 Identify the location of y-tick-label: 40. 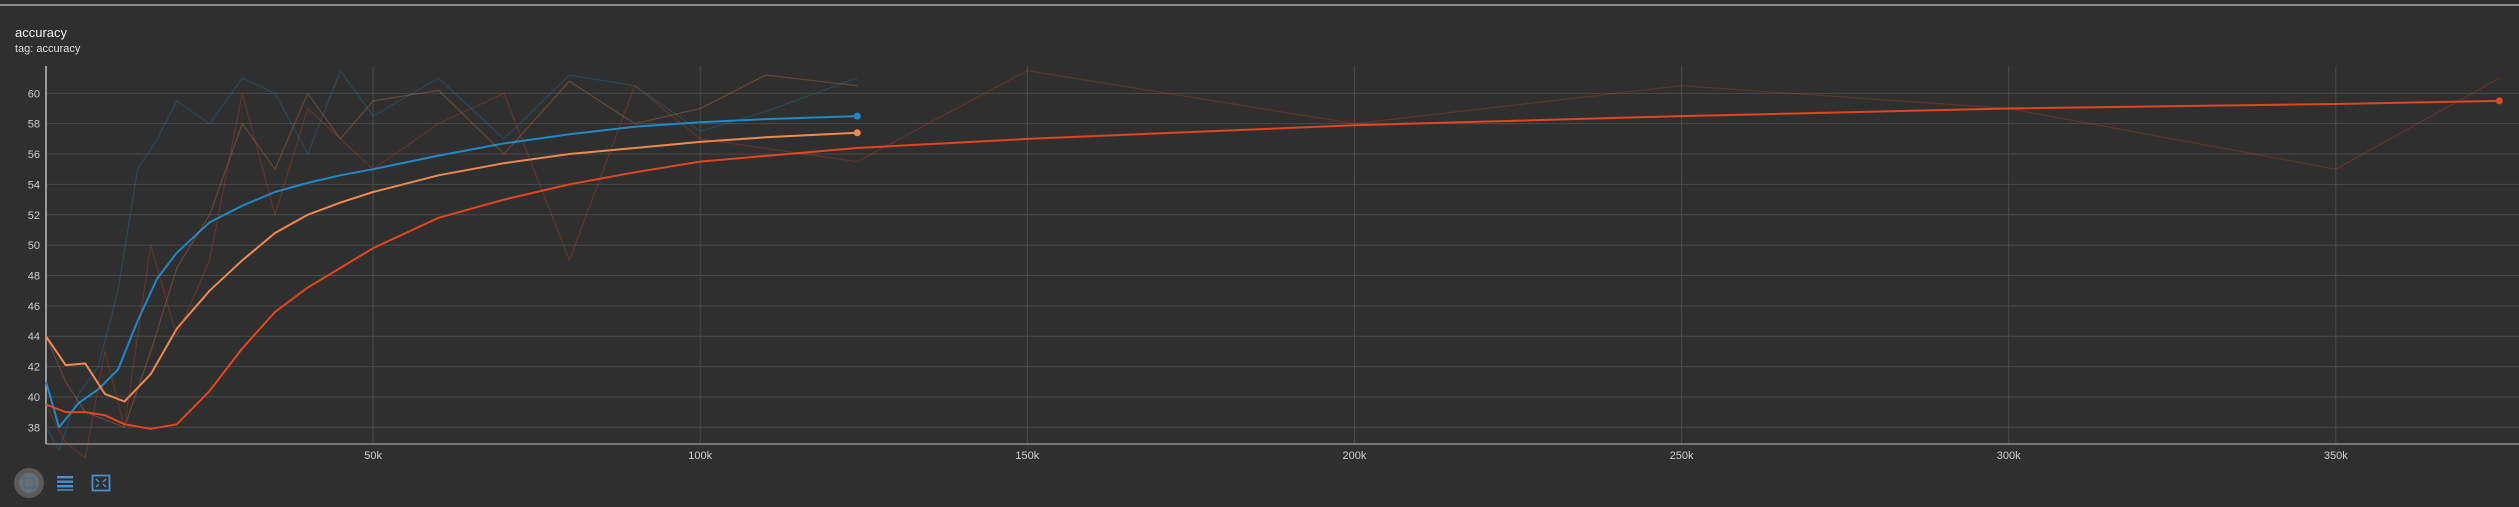
(34, 398).